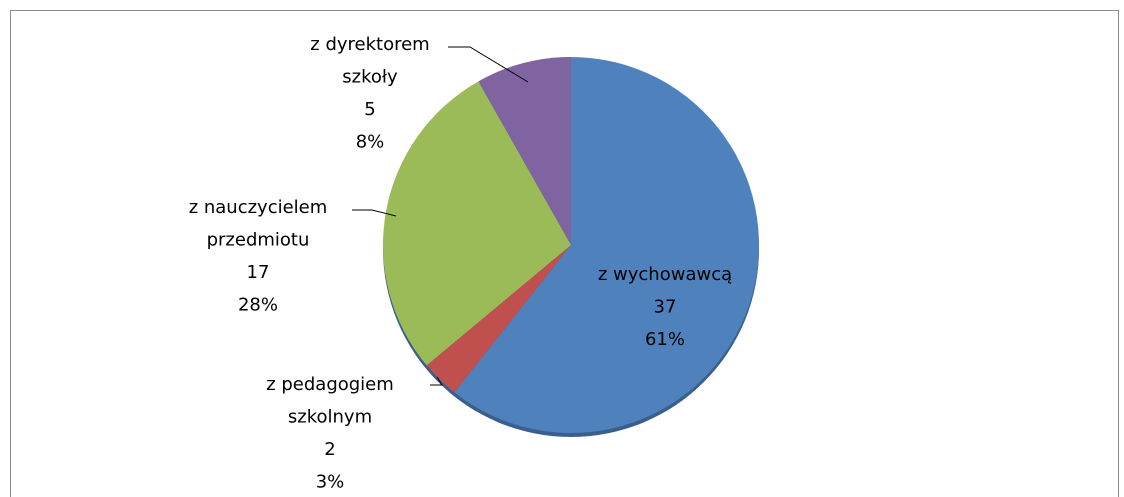  What do you see at coordinates (330, 417) in the screenshot?
I see `category-label: szkolnym` at bounding box center [330, 417].